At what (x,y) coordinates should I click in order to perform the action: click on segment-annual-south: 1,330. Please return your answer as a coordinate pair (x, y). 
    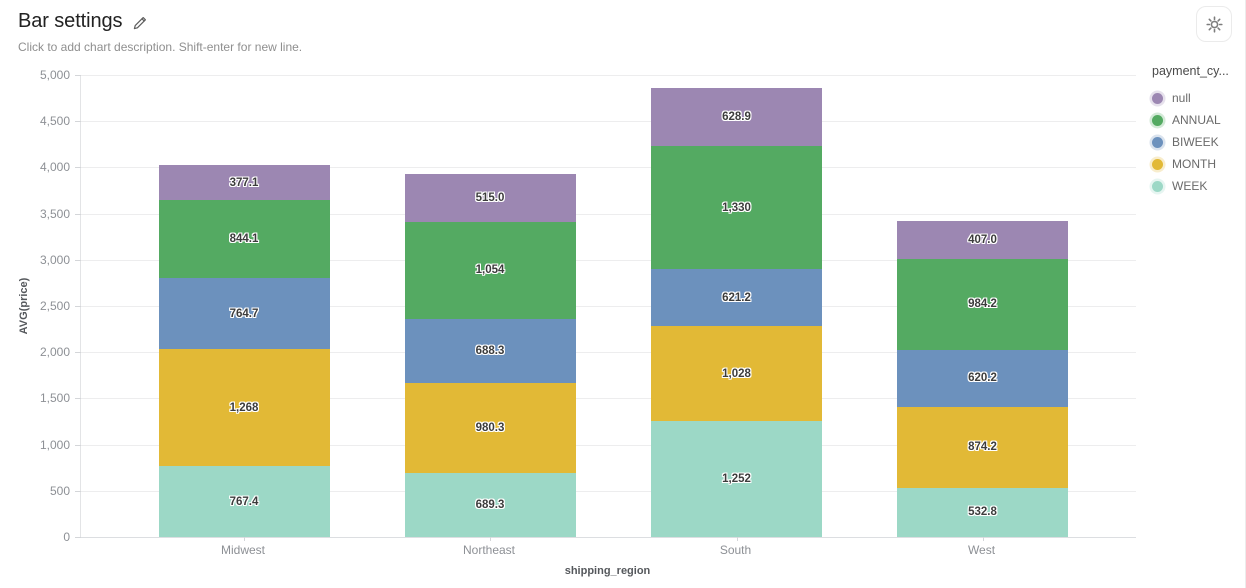
    Looking at the image, I should click on (736, 207).